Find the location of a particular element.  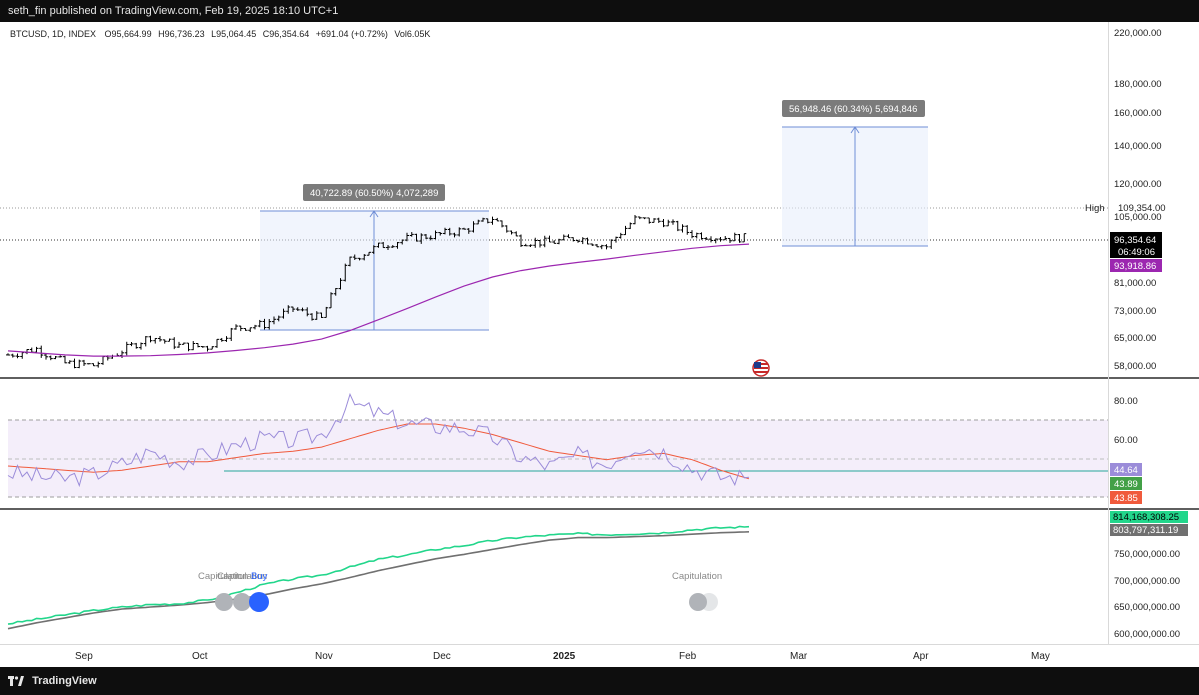

footer-bar: TradingView is located at coordinates (599, 681).